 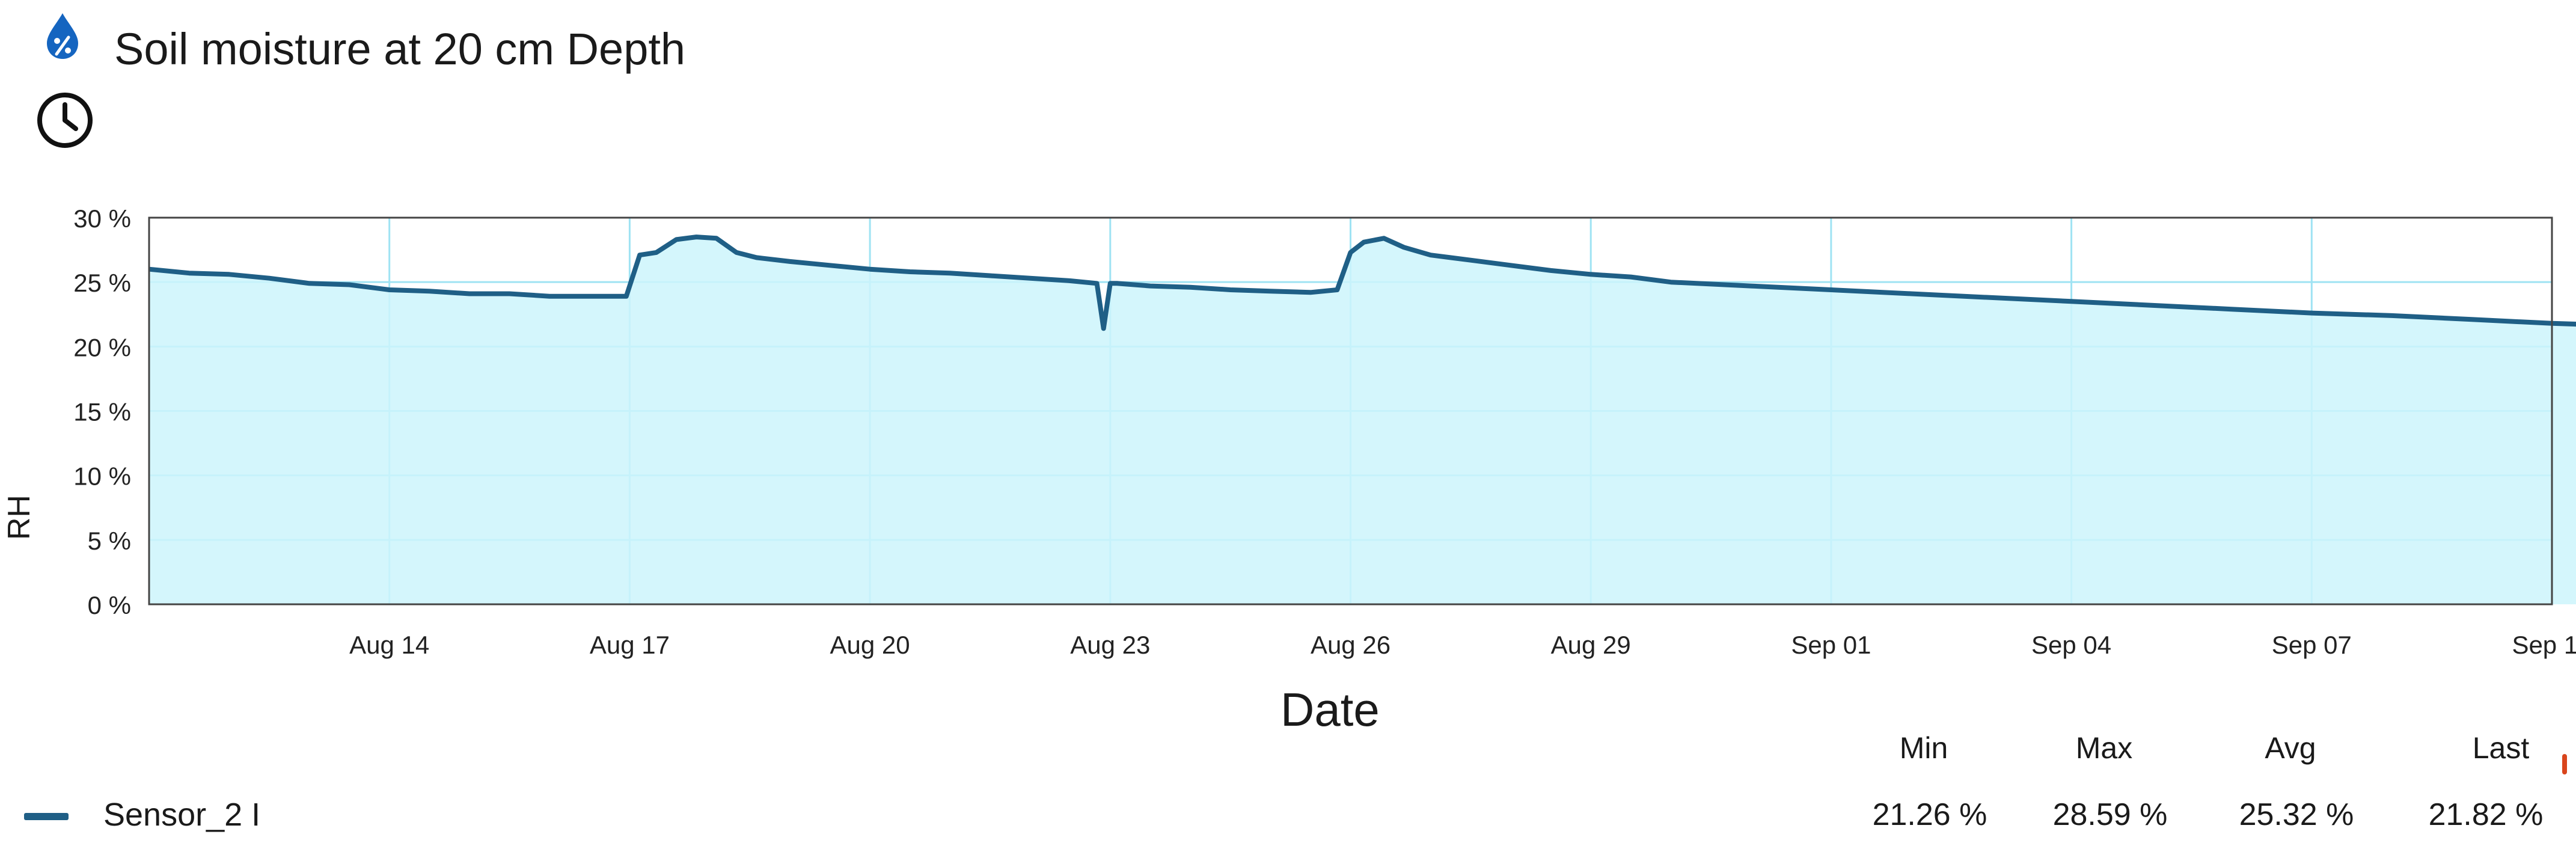 What do you see at coordinates (2104, 748) in the screenshot?
I see `stat-header-max: Max` at bounding box center [2104, 748].